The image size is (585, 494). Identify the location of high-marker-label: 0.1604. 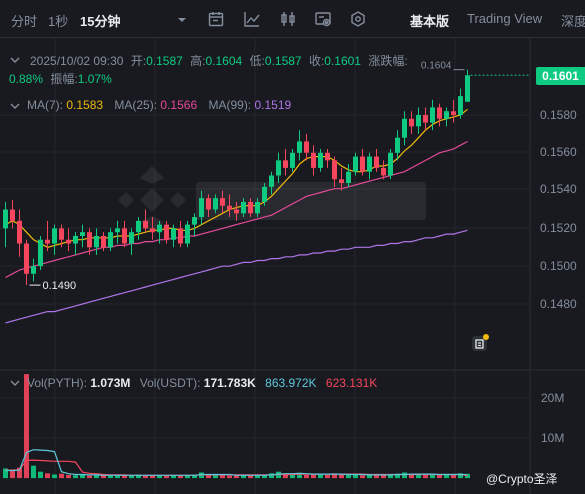
(436, 66).